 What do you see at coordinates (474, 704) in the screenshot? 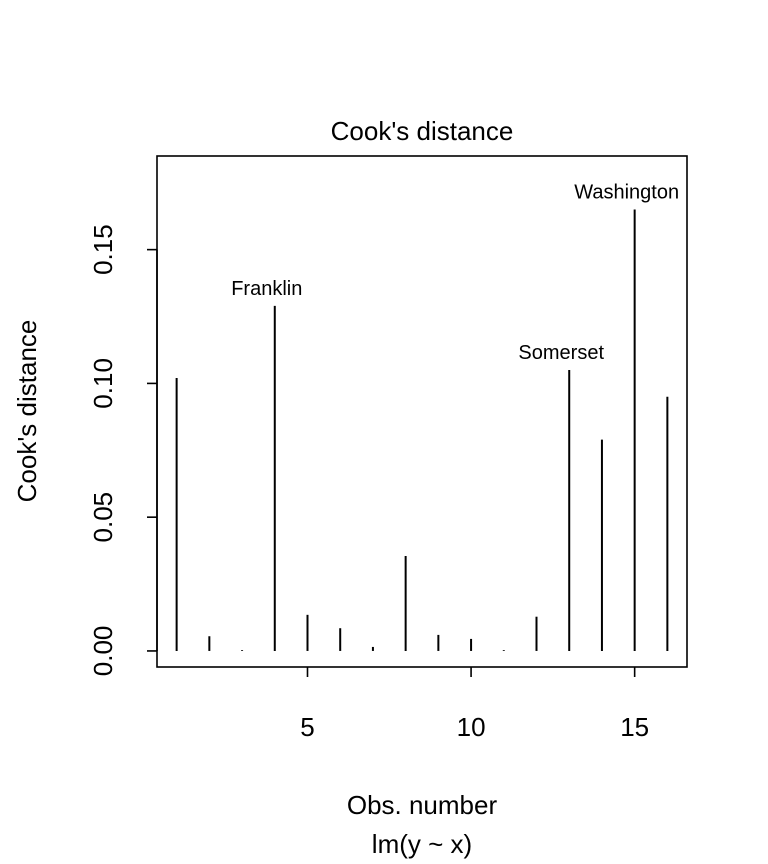
I see `x-axis: 5 10 15` at bounding box center [474, 704].